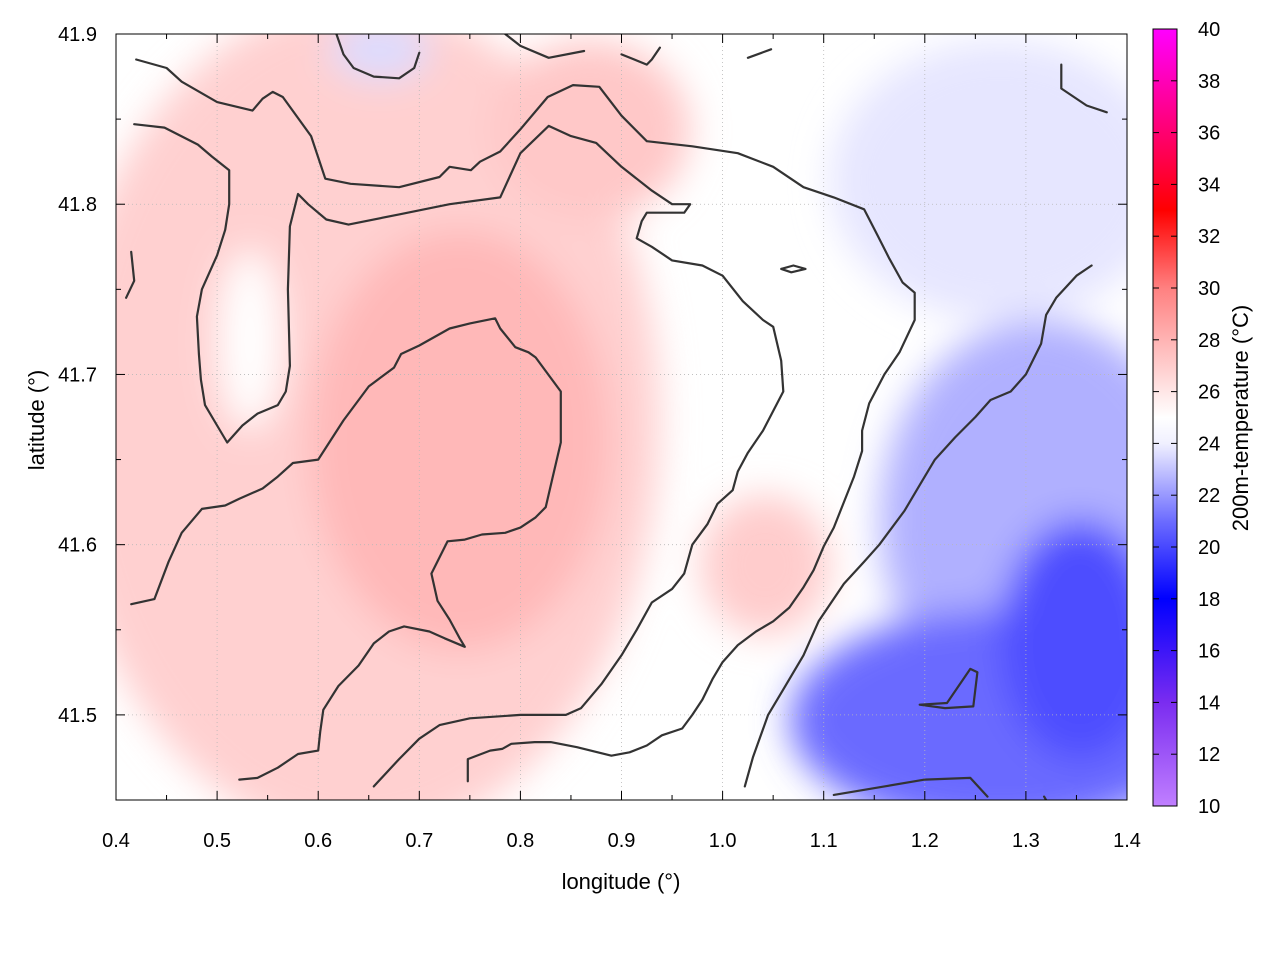 The image size is (1280, 960). Describe the element at coordinates (77, 35) in the screenshot. I see `y-tick-label: 41.9` at that location.